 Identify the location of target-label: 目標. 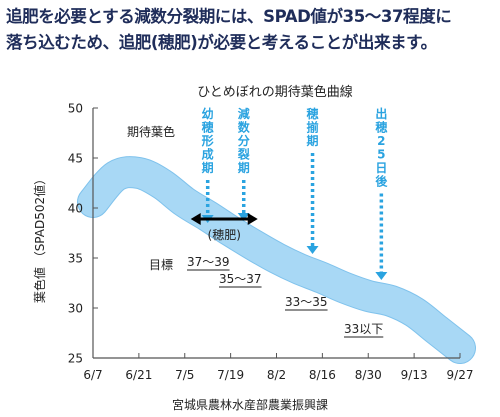
(161, 265).